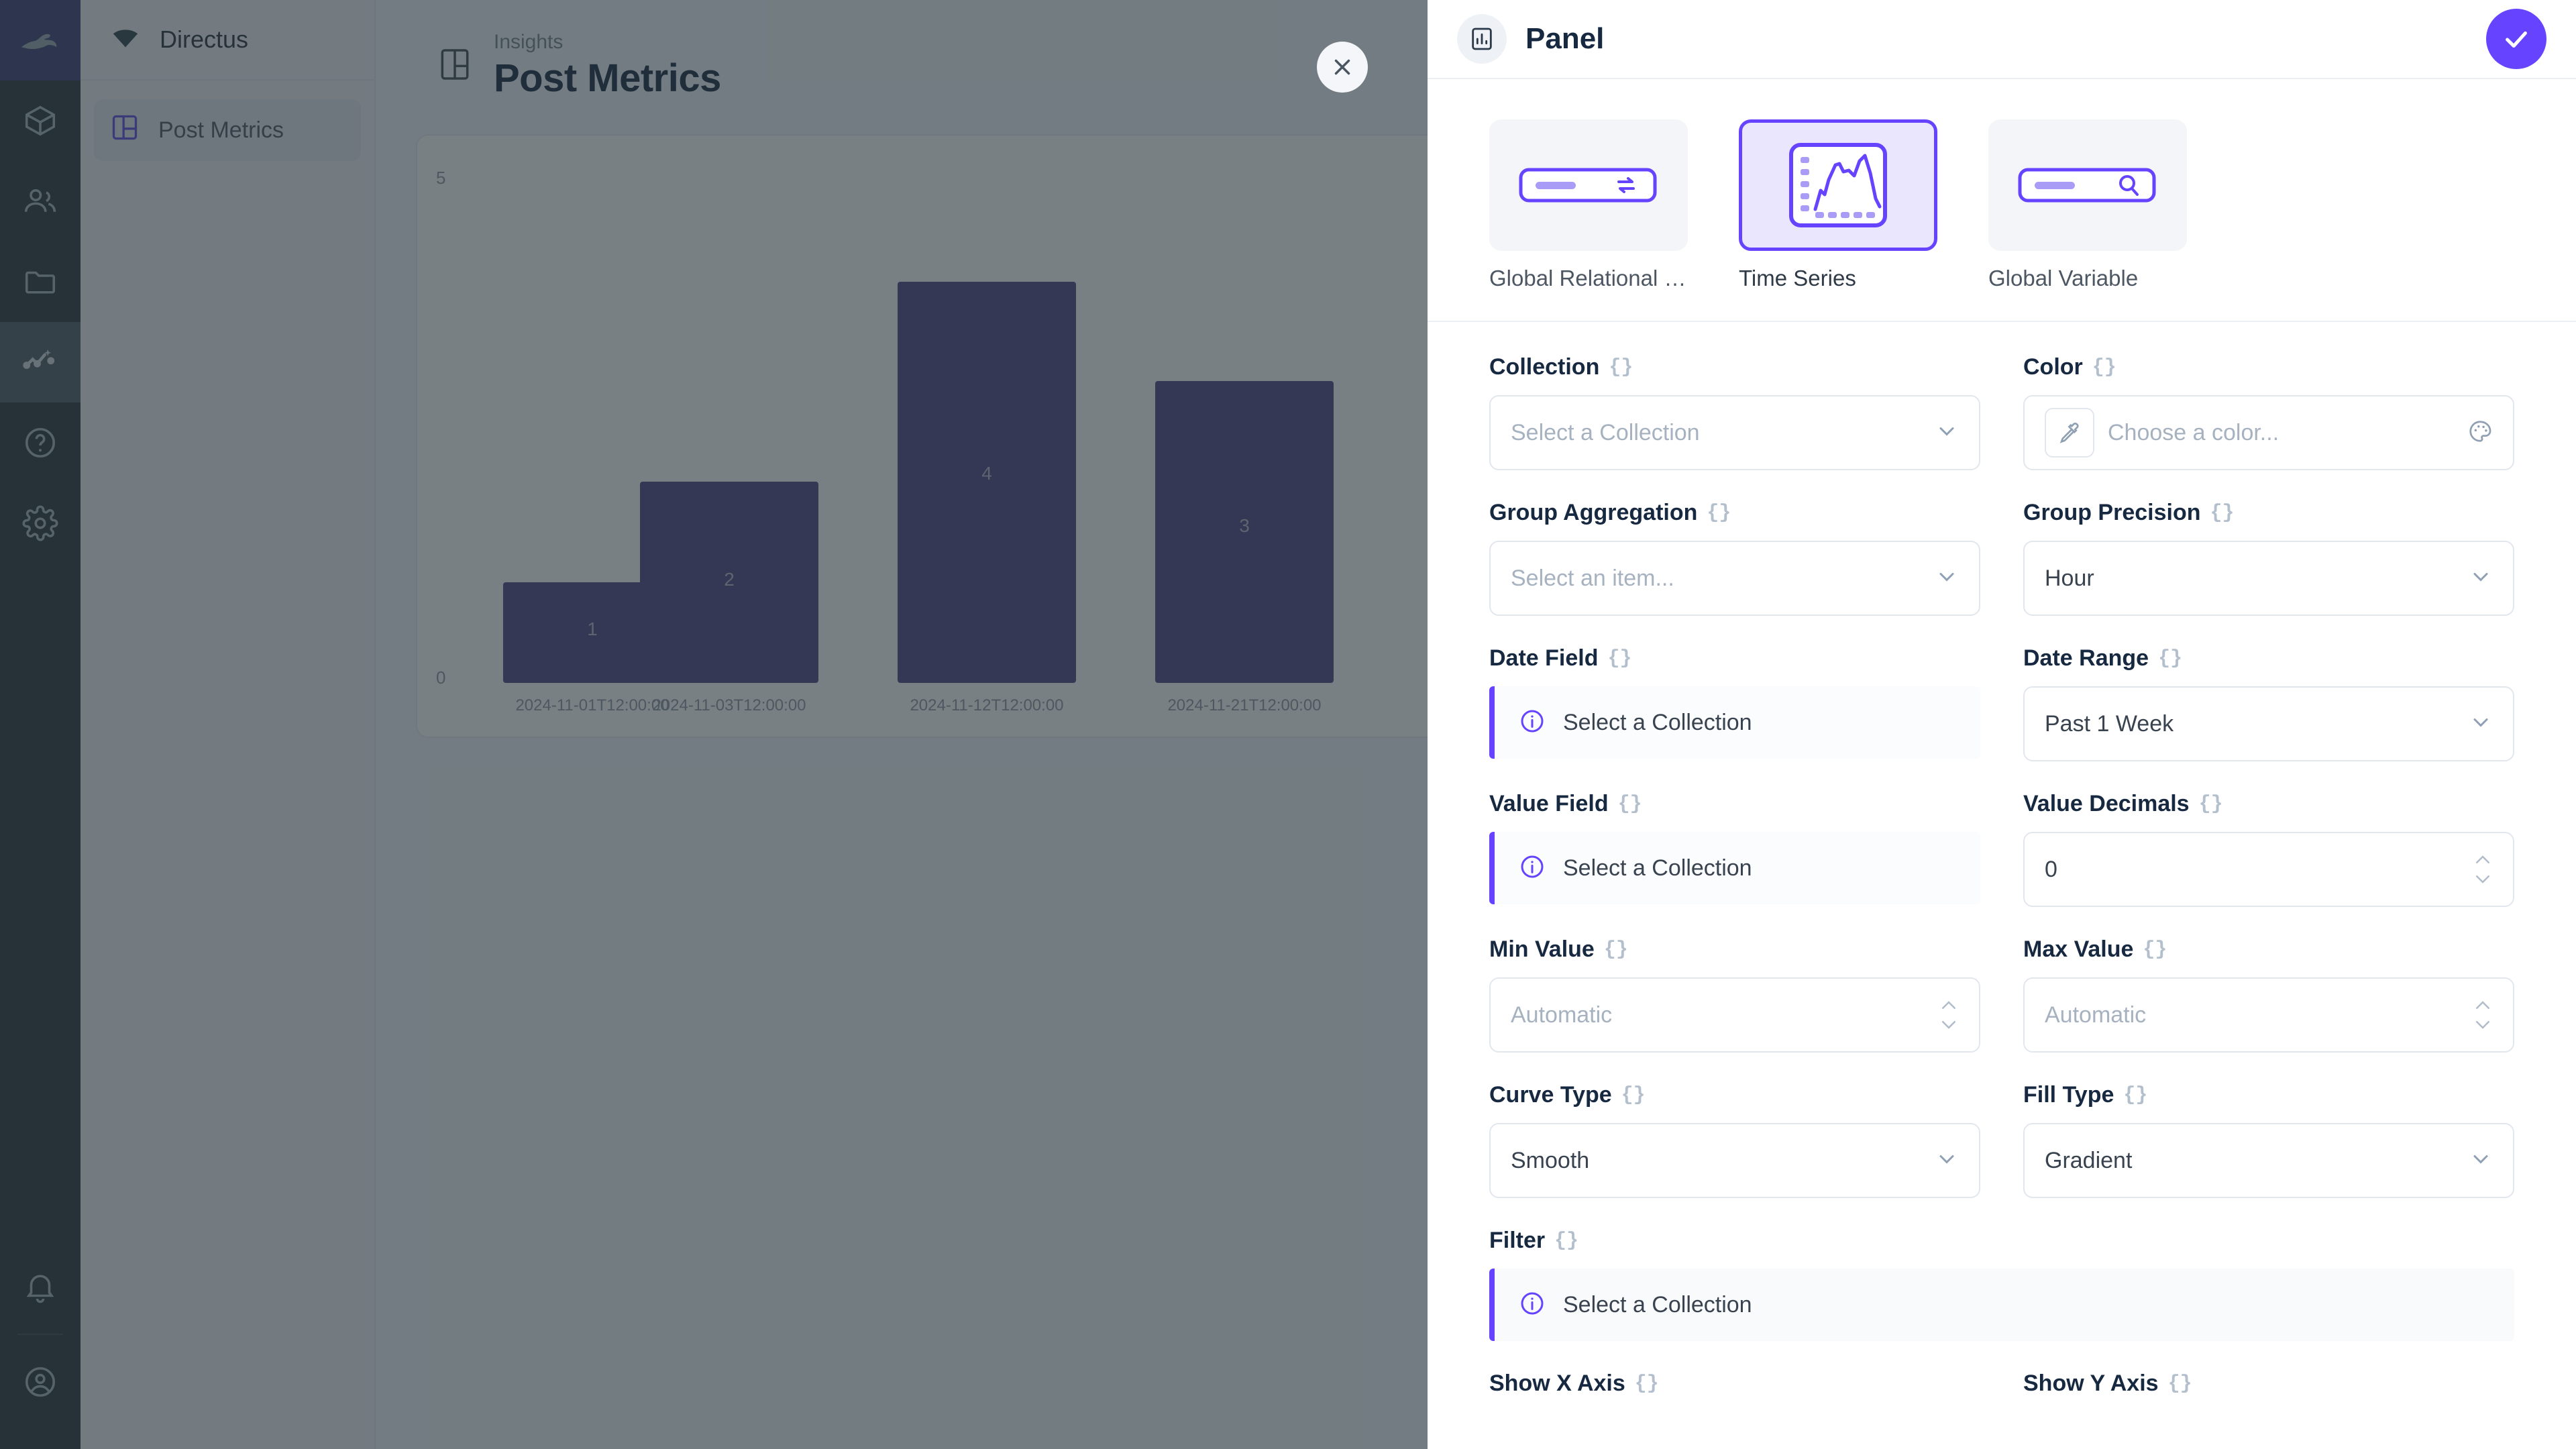  What do you see at coordinates (1550, 1095) in the screenshot?
I see `label-text: Curve Type` at bounding box center [1550, 1095].